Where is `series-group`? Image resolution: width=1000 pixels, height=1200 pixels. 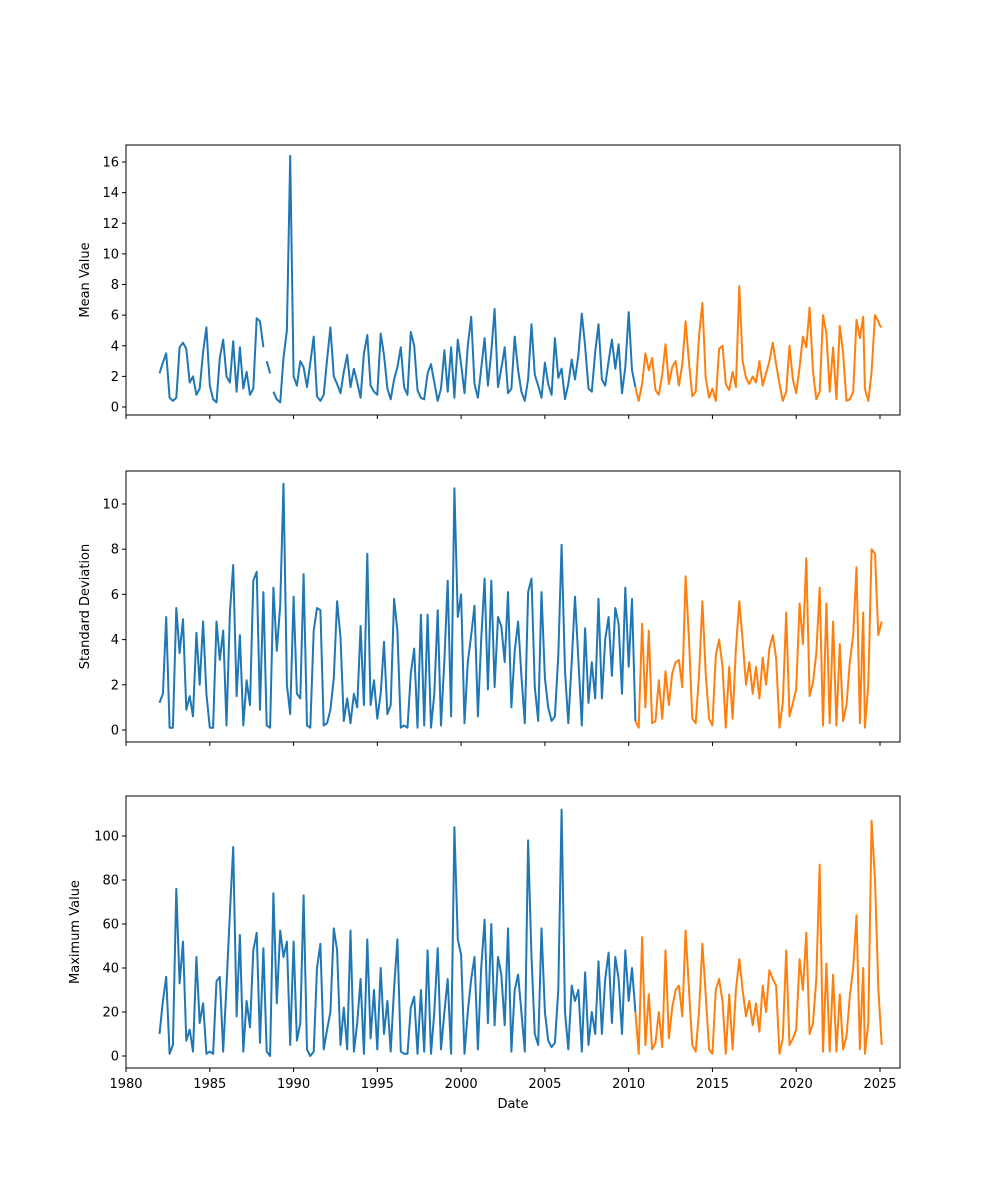 series-group is located at coordinates (520, 605).